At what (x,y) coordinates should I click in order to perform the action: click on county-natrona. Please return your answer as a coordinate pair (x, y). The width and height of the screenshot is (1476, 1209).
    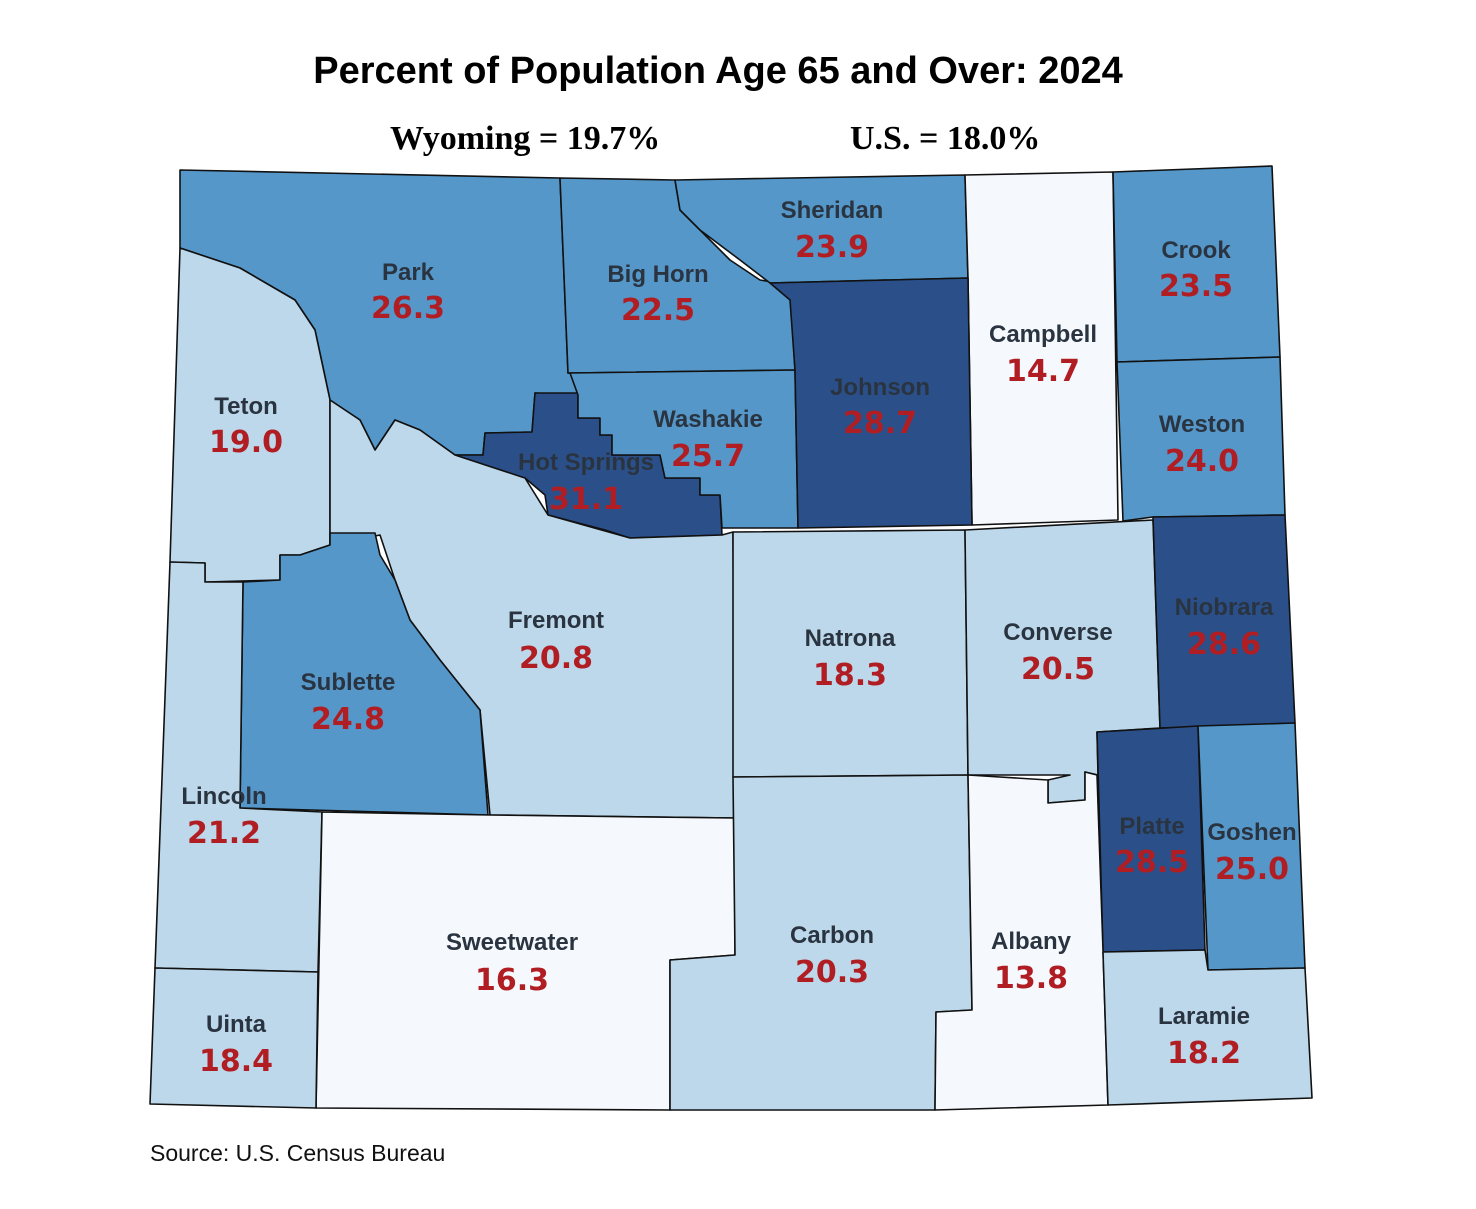
    Looking at the image, I should click on (850, 653).